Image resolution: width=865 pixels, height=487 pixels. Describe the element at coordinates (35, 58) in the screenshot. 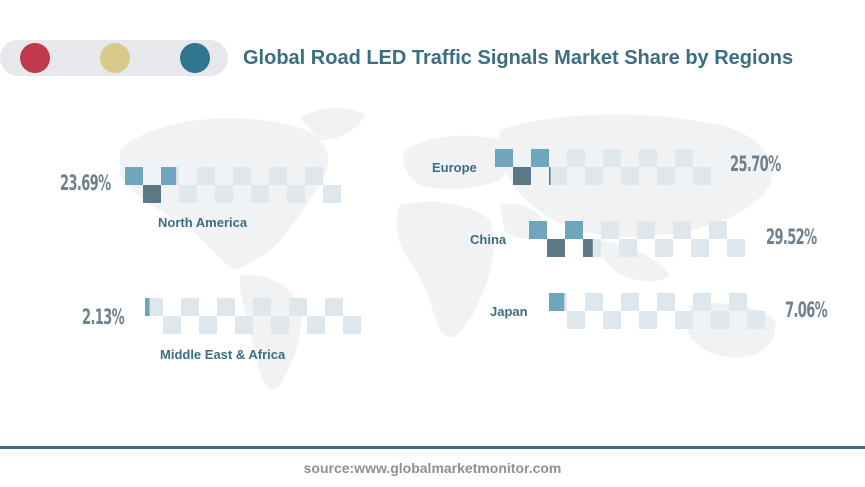

I see `red-dot` at that location.